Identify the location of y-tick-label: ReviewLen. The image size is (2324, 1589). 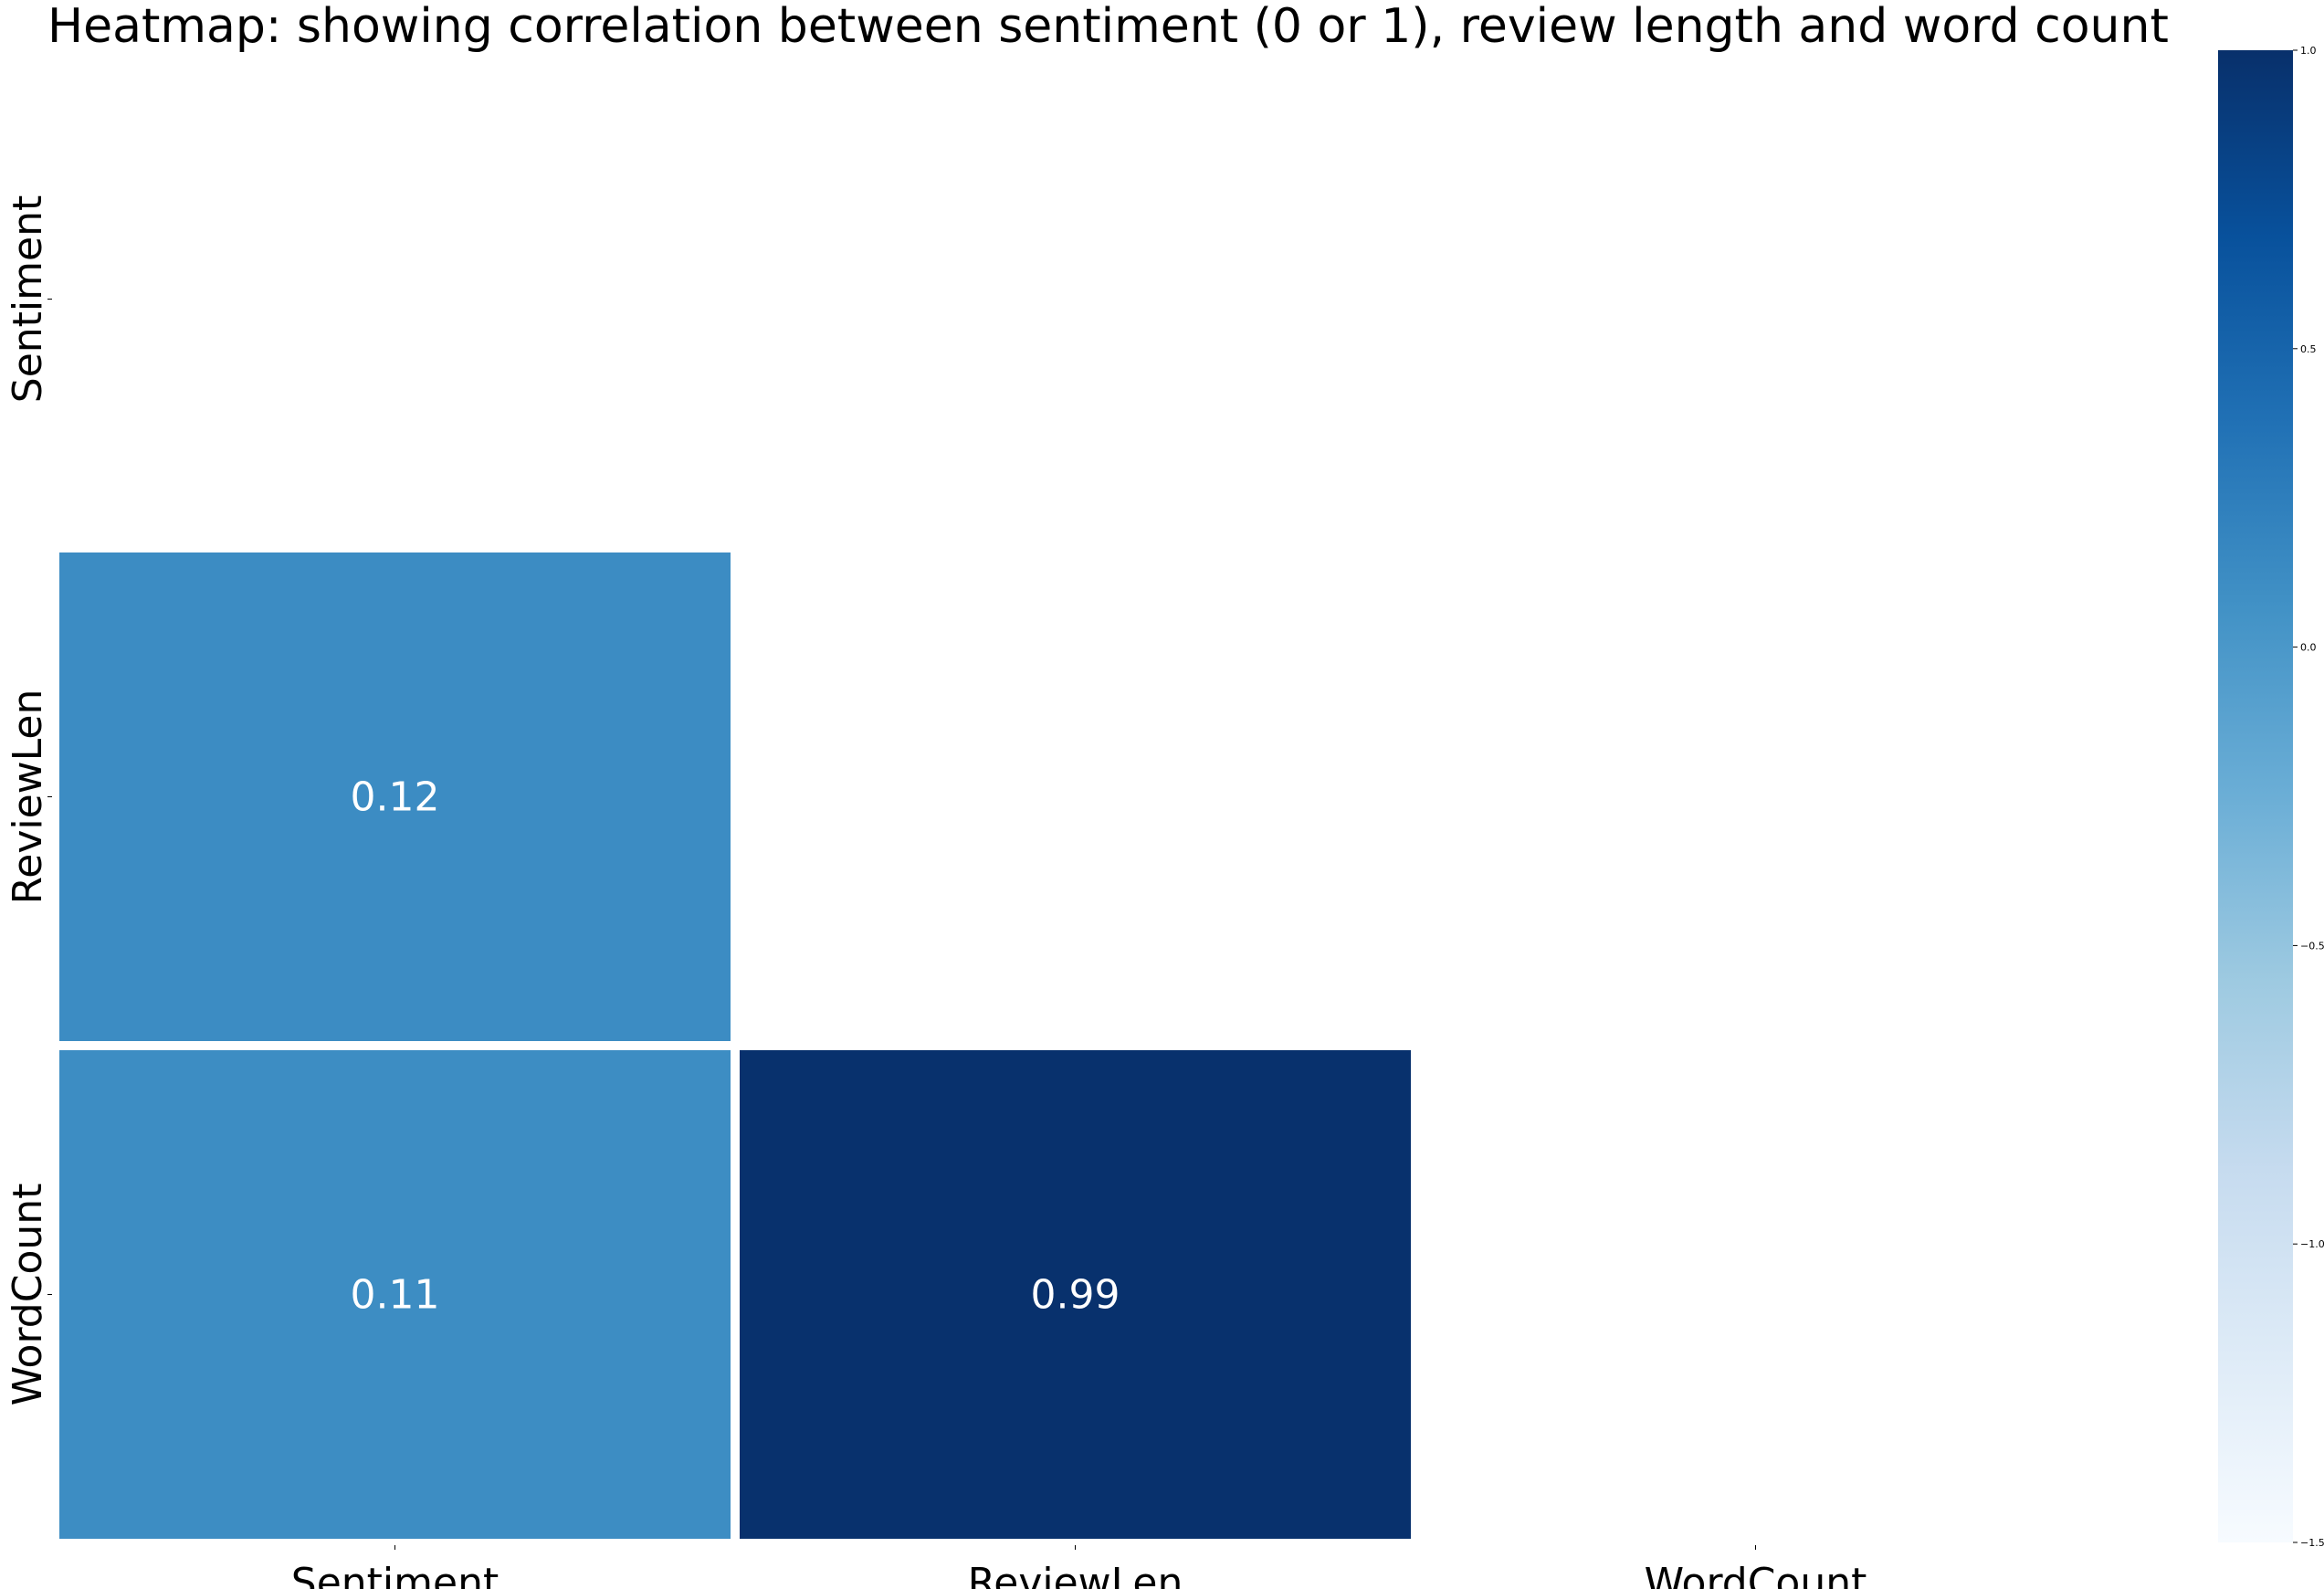
(28, 797).